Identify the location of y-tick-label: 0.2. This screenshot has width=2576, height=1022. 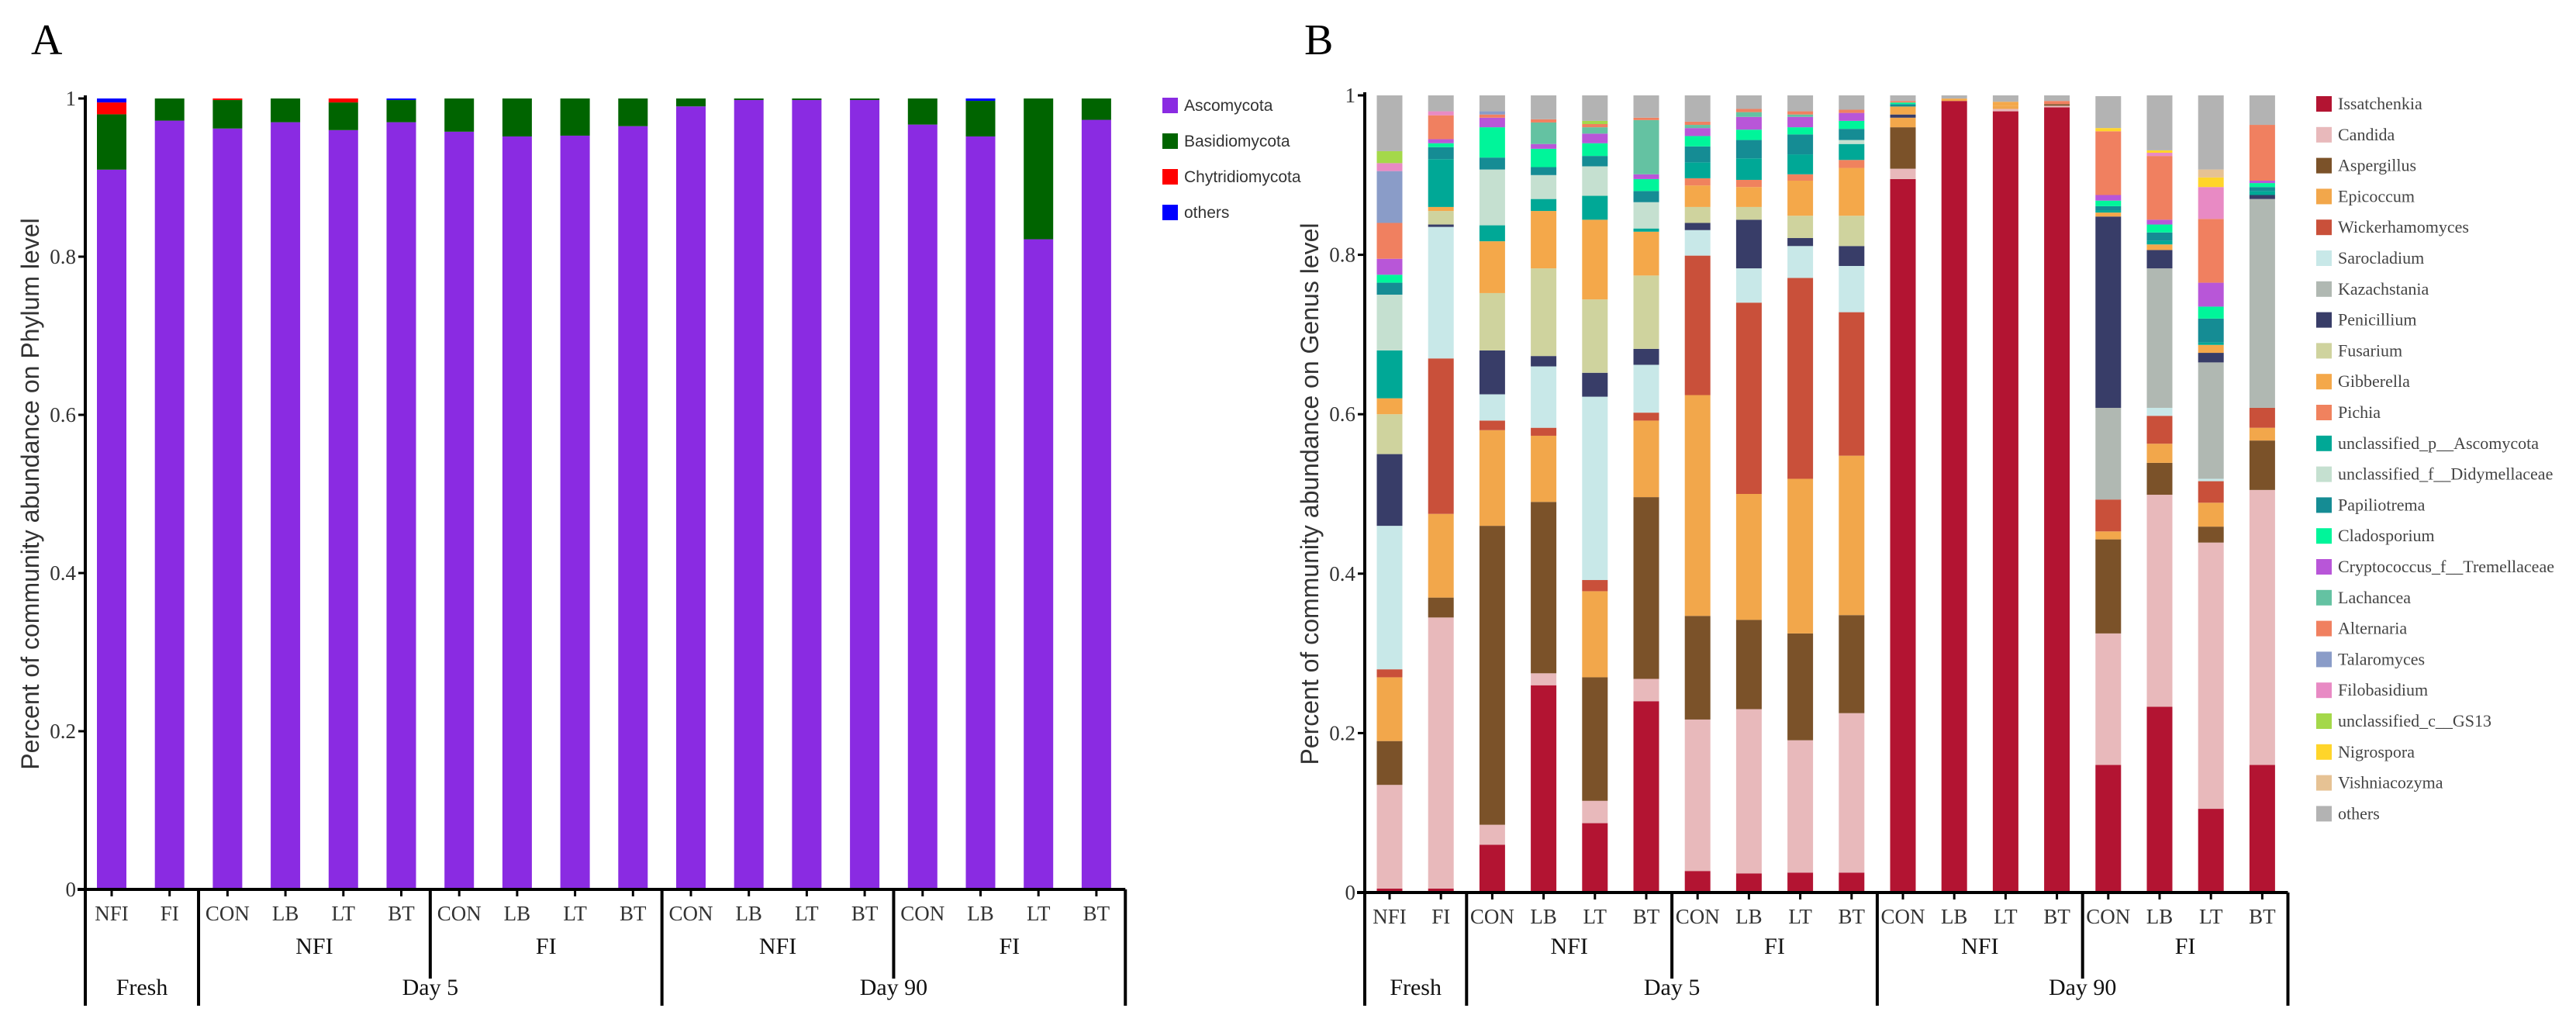
(63, 731).